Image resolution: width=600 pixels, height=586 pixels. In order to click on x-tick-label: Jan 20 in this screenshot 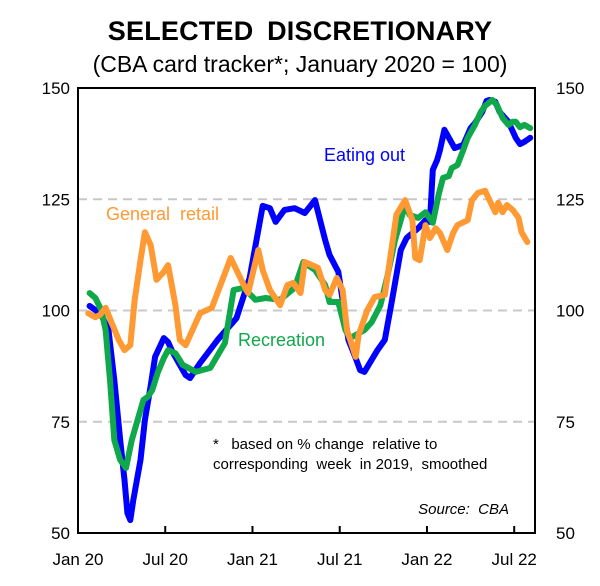, I will do `click(77, 559)`.